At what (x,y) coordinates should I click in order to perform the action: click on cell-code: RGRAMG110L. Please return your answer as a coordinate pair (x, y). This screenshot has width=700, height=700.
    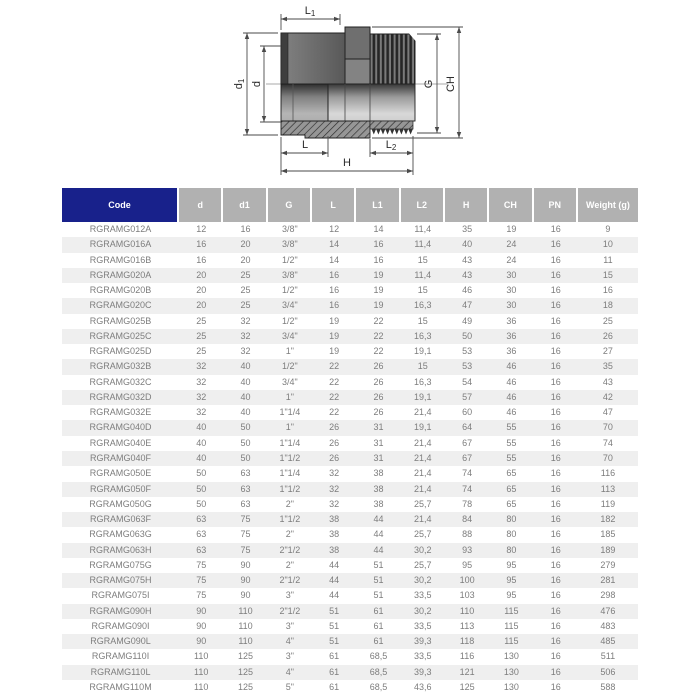
    Looking at the image, I should click on (121, 672).